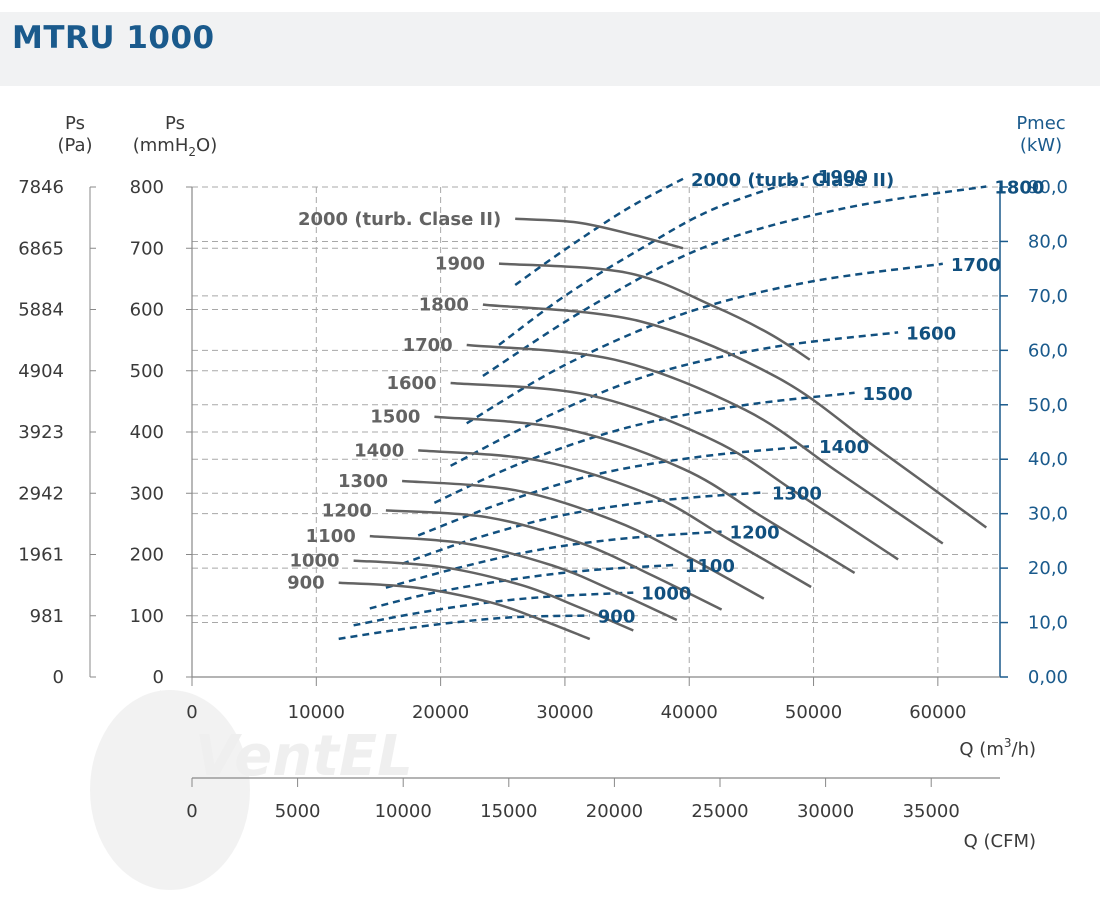 This screenshot has height=902, width=1112. I want to click on left-pa-tick-label: 0, so click(58, 677).